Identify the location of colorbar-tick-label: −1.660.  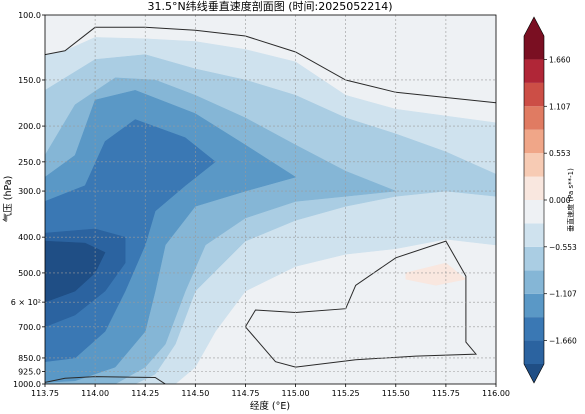
(563, 341).